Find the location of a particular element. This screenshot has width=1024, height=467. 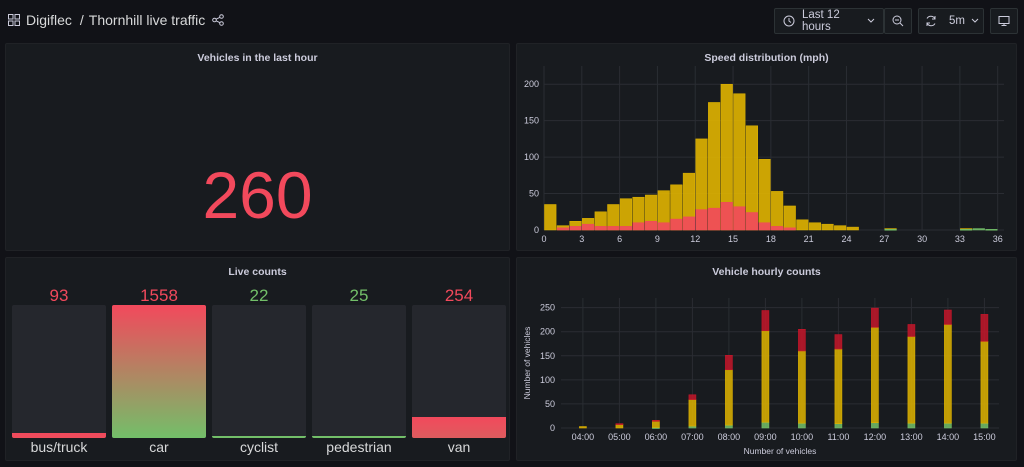

x-tick-label: 06:00 is located at coordinates (656, 437).